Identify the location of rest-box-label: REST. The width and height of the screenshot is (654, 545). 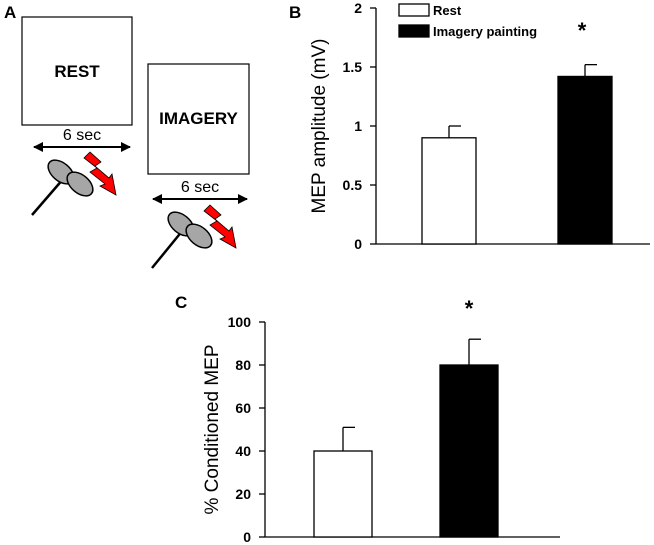
(77, 71).